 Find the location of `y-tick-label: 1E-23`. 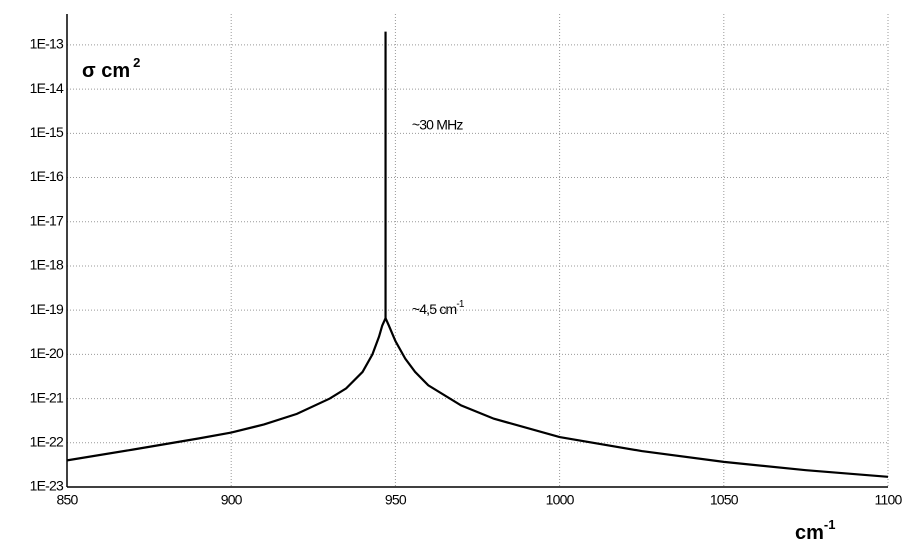

y-tick-label: 1E-23 is located at coordinates (47, 486).